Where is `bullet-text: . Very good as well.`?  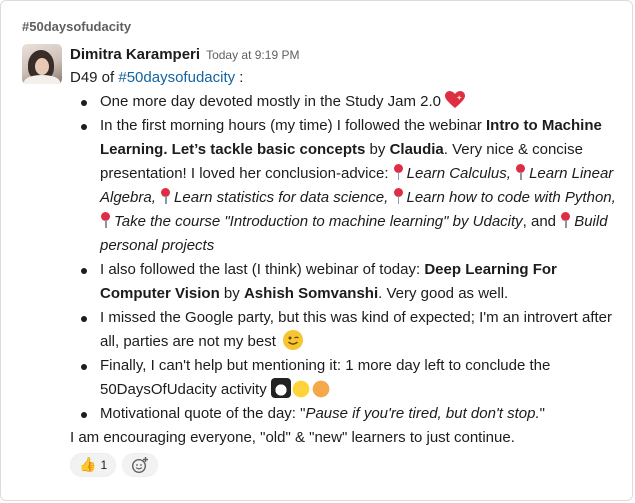 bullet-text: . Very good as well. is located at coordinates (443, 293).